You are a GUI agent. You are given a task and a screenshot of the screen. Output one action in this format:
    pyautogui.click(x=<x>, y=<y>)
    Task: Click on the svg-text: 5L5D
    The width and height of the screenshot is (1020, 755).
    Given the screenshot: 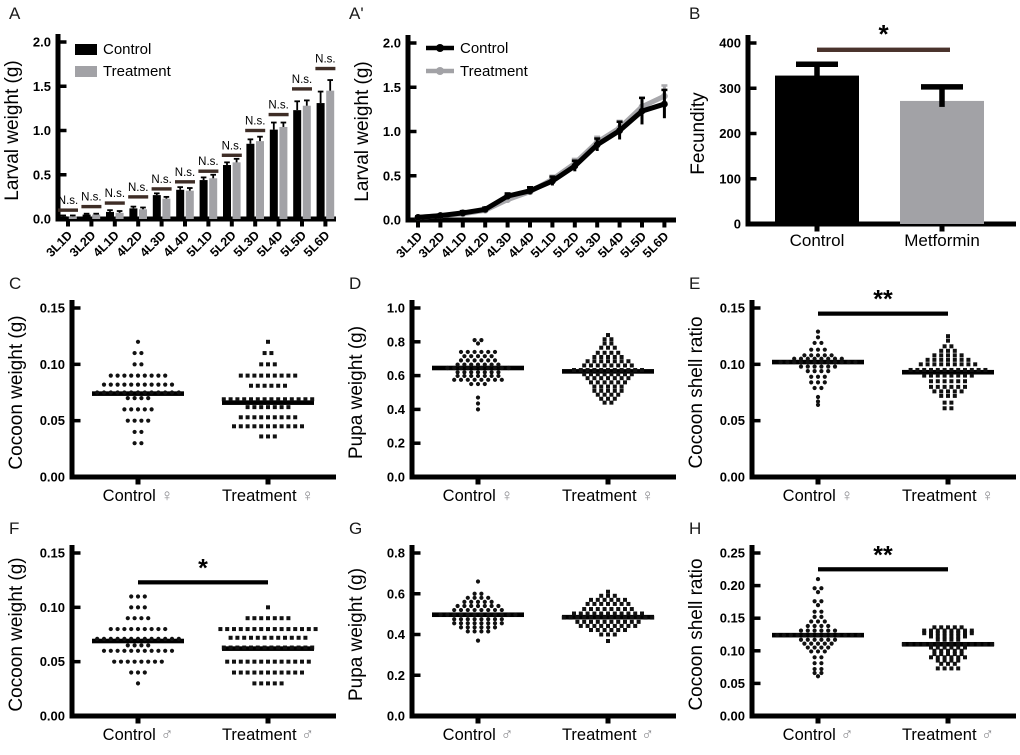 What is the action you would take?
    pyautogui.click(x=294, y=244)
    